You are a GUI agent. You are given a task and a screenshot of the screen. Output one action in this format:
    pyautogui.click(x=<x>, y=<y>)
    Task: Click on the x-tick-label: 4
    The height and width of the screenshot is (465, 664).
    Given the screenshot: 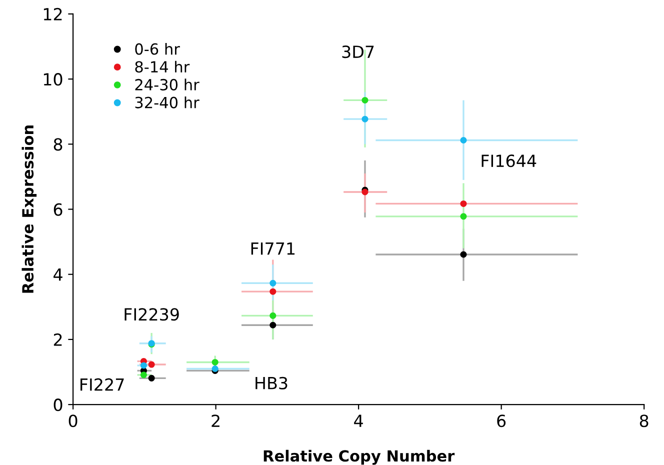 What is the action you would take?
    pyautogui.click(x=358, y=420)
    